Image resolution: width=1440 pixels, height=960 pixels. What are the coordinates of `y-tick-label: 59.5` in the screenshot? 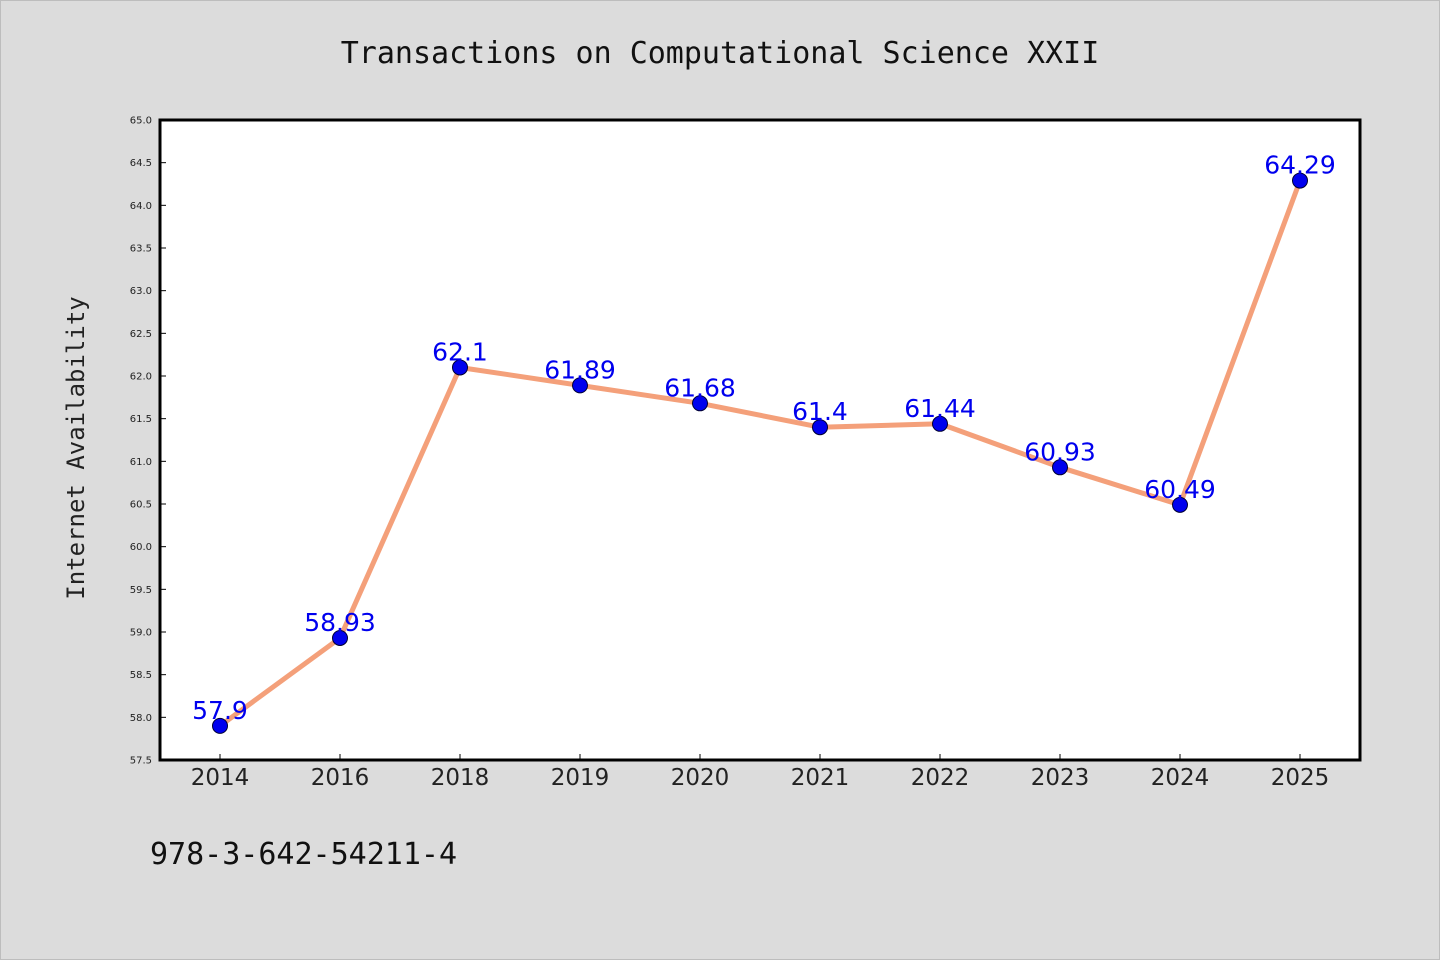 It's located at (141, 590).